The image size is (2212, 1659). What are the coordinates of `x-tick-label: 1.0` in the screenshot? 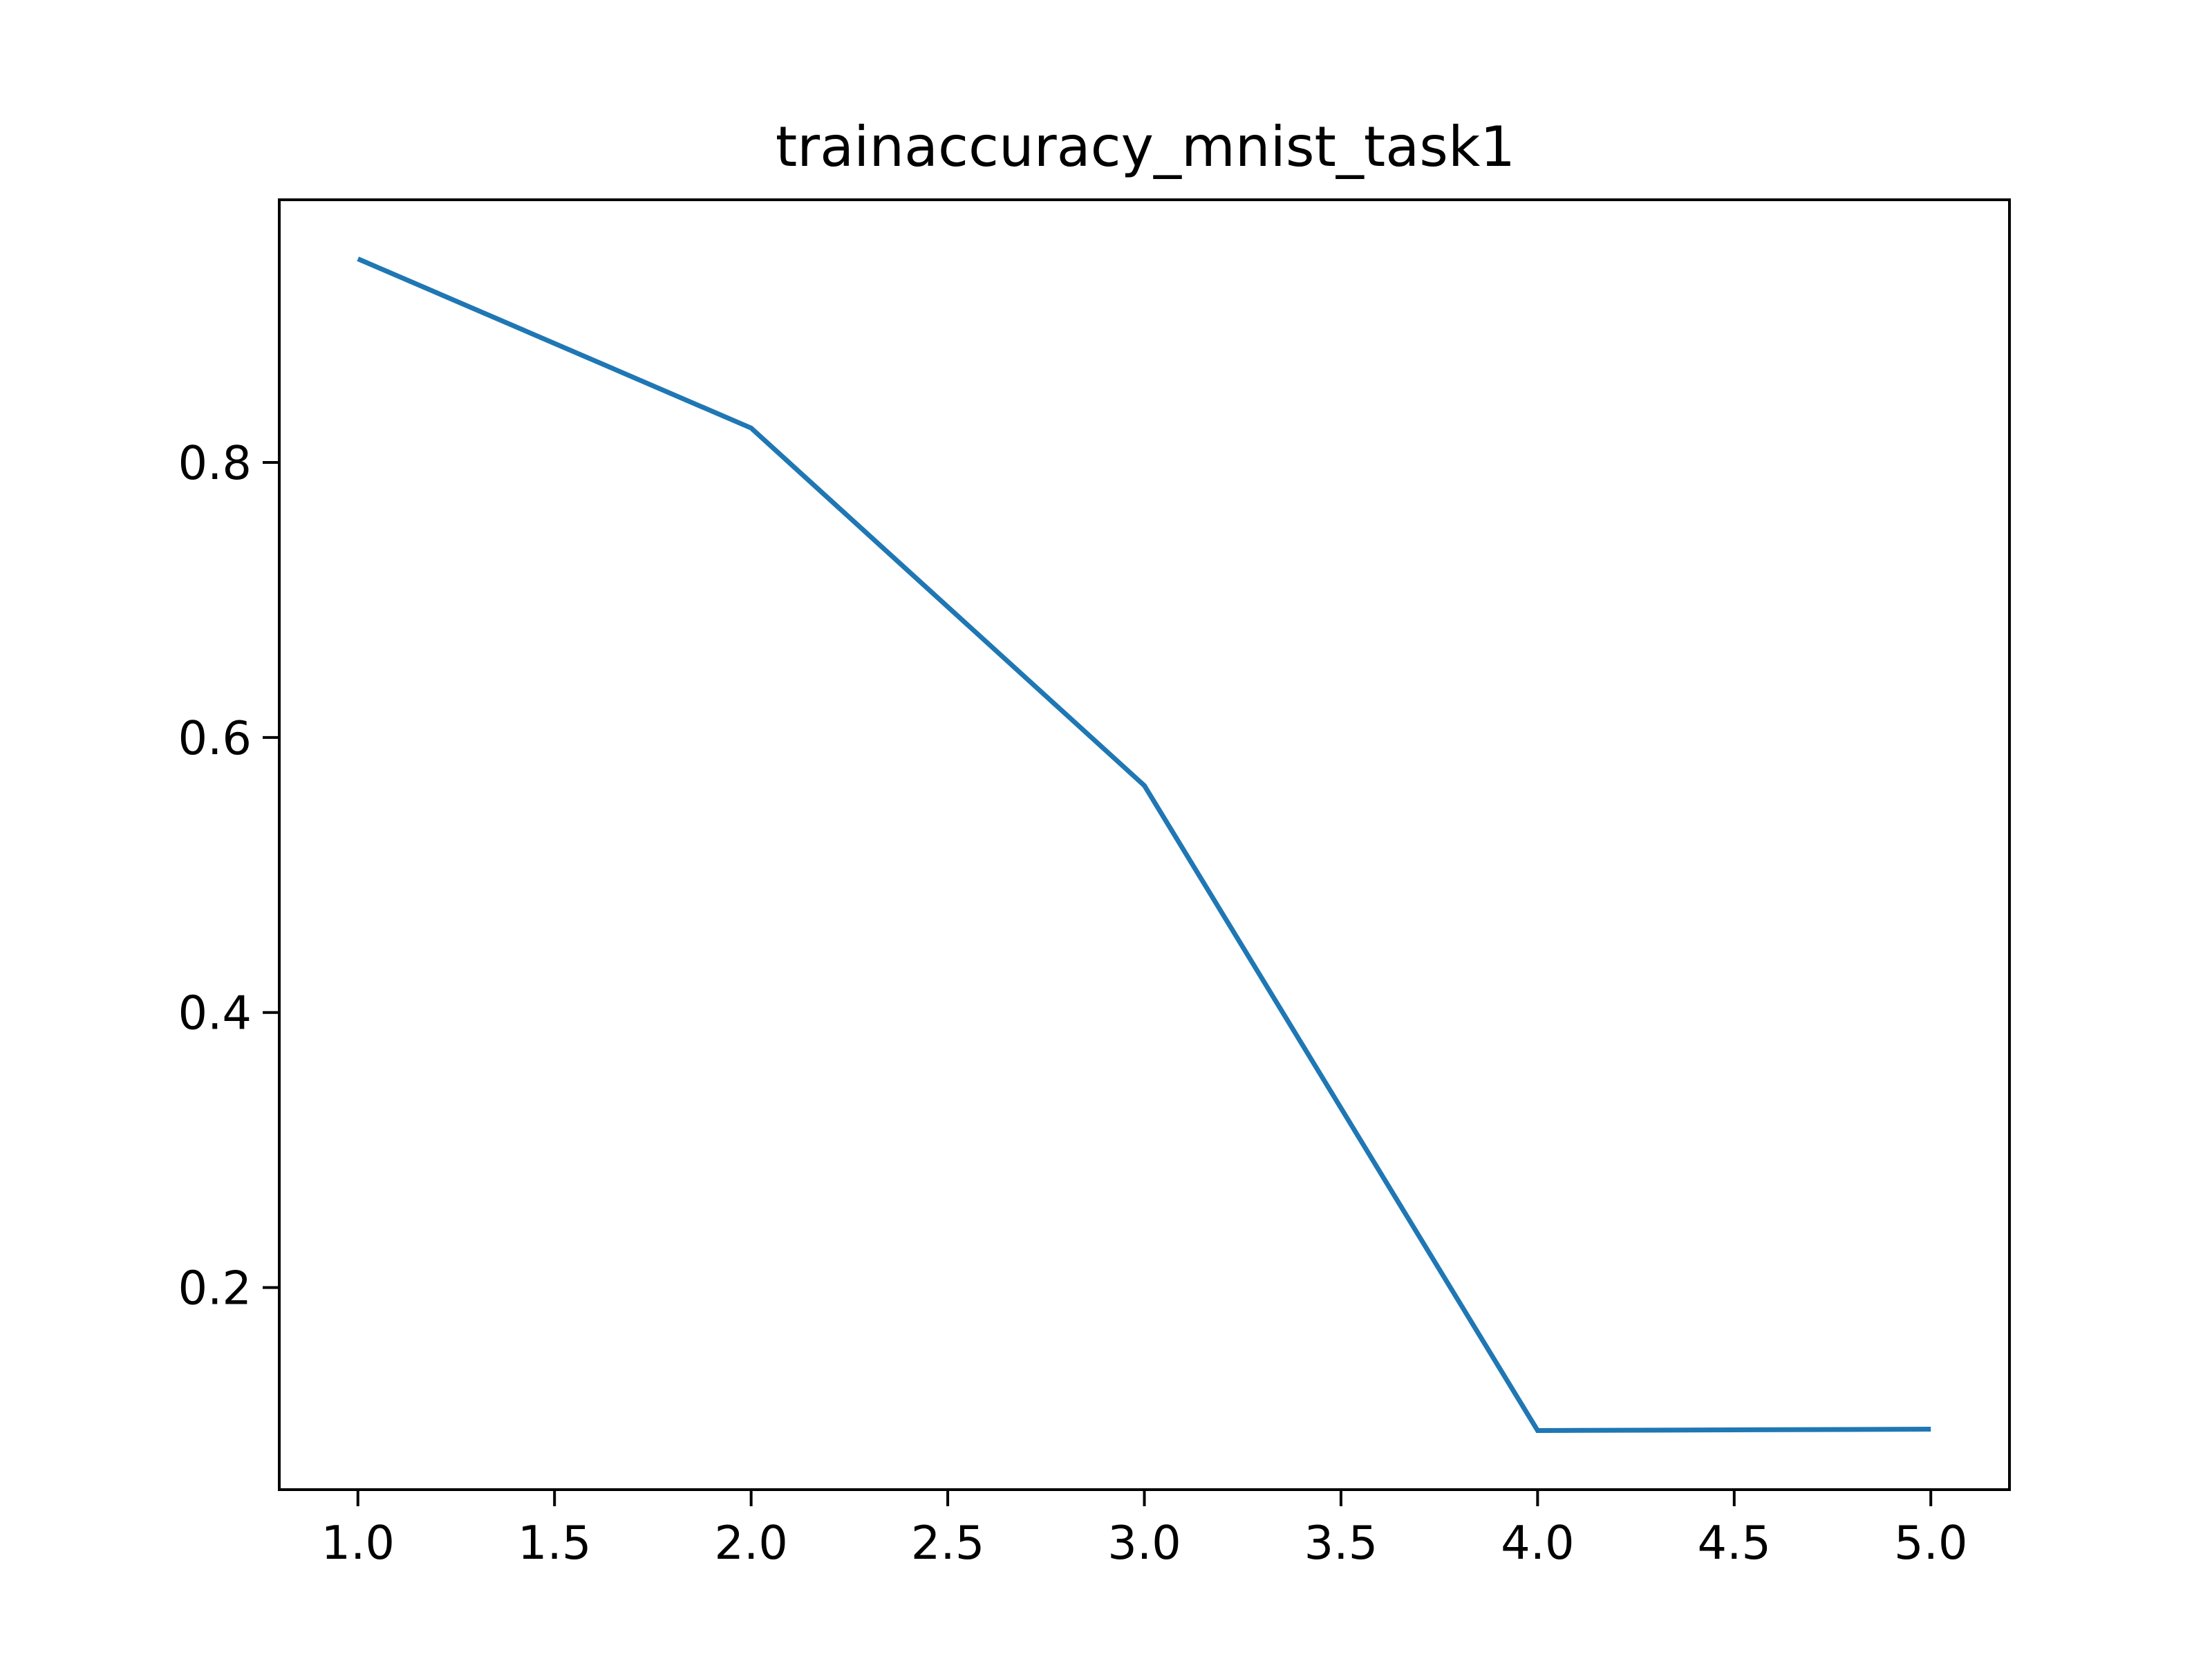 It's located at (358, 1543).